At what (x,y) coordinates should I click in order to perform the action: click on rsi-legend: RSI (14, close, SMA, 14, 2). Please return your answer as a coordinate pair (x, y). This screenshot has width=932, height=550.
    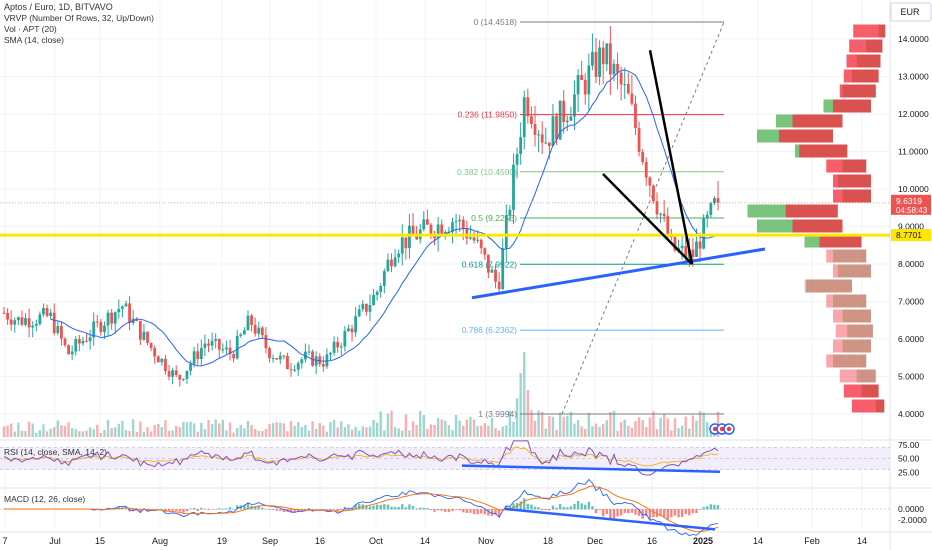
    Looking at the image, I should click on (55, 452).